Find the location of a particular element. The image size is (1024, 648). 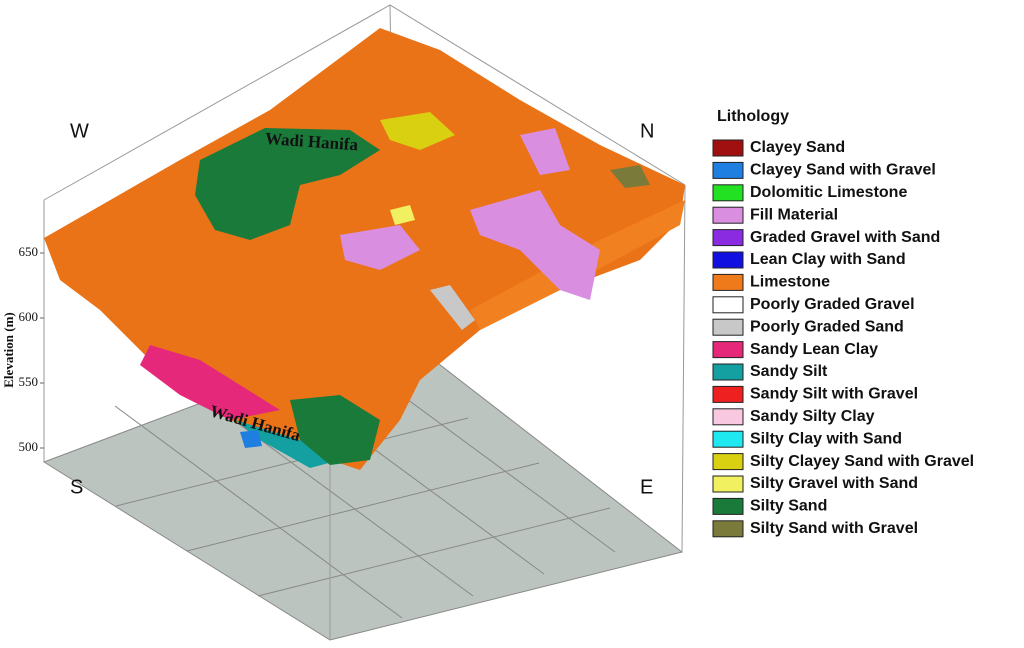

legend-label: Dolomitic Limestone is located at coordinates (828, 192).